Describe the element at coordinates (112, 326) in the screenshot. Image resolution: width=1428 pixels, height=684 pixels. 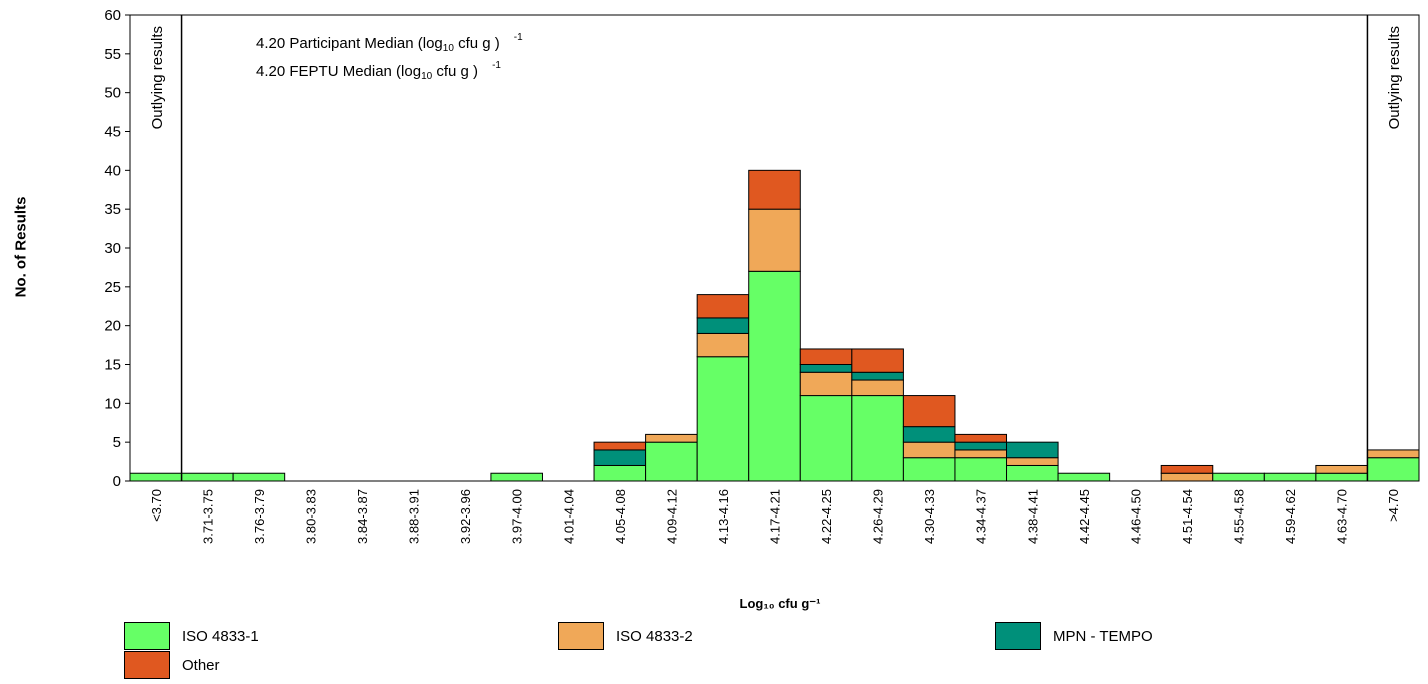
I see `y-tick-label: 20` at that location.